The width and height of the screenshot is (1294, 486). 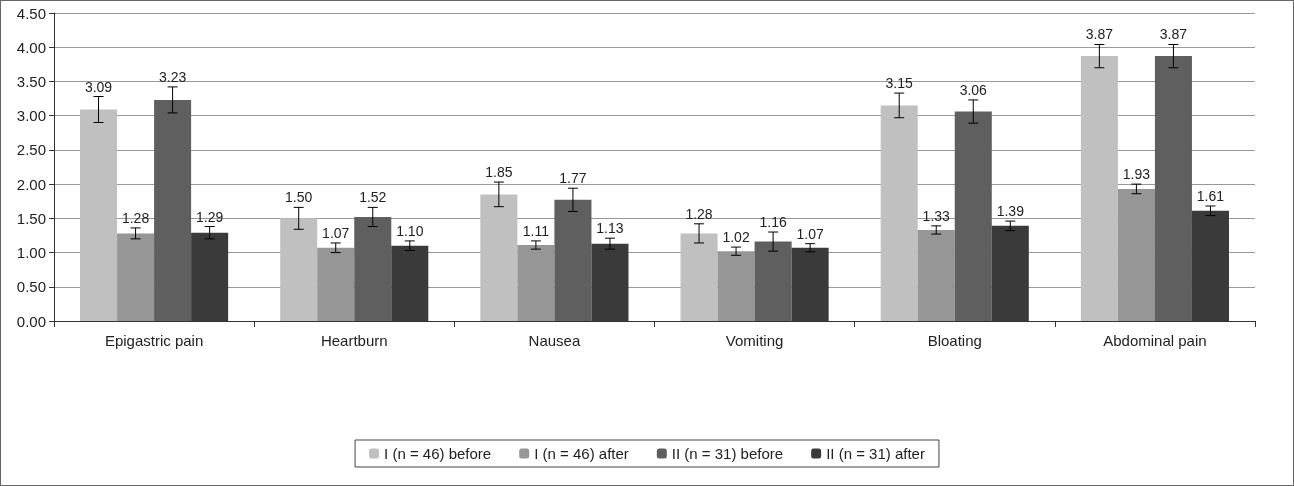 I want to click on y-tick-label: 0.50, so click(x=31, y=287).